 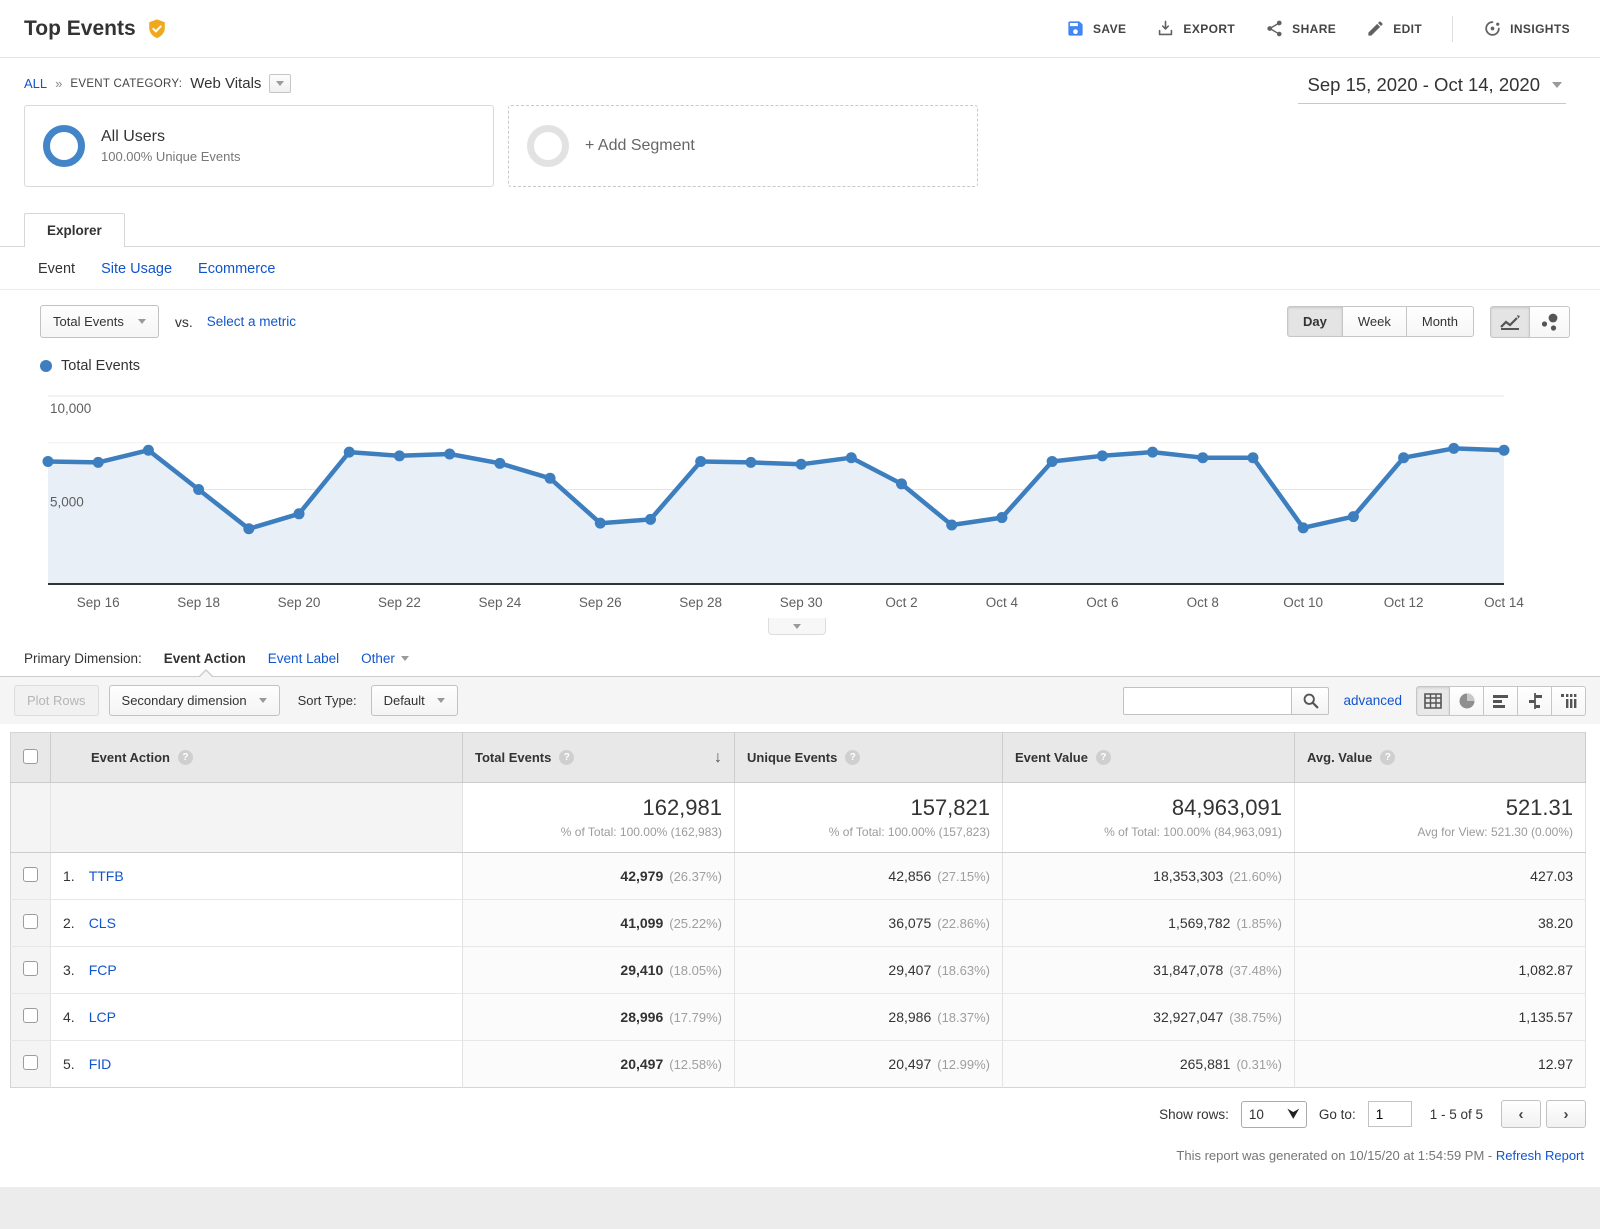 I want to click on sort-type-dropdown: Default, so click(x=414, y=700).